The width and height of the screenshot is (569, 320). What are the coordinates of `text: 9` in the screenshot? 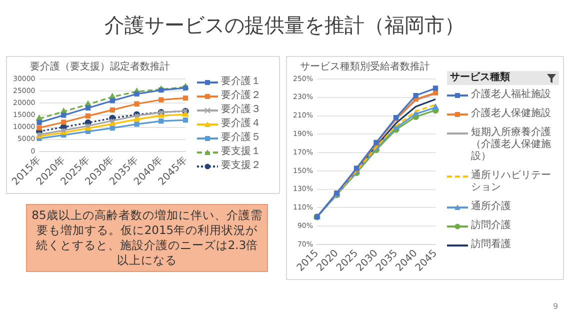 It's located at (555, 306).